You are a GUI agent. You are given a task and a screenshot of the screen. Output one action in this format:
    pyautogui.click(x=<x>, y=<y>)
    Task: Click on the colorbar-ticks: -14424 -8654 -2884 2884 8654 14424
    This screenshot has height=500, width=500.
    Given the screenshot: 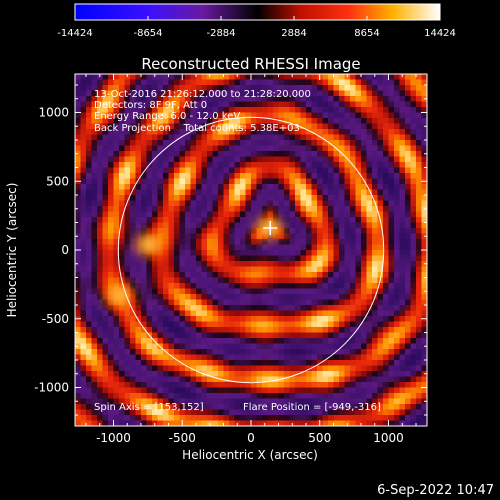 What is the action you would take?
    pyautogui.click(x=256, y=27)
    